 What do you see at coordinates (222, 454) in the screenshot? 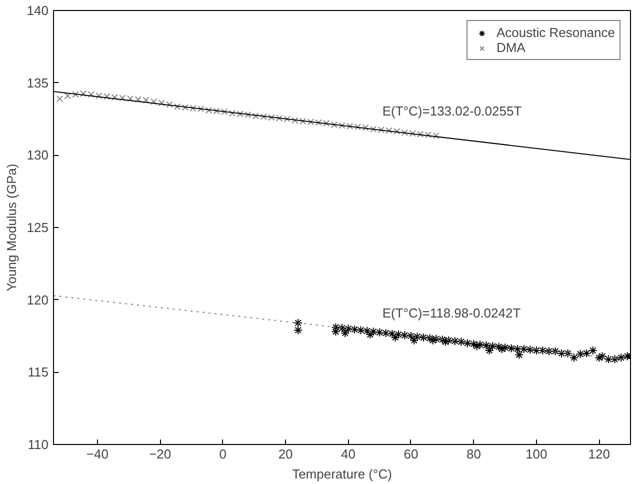
I see `x-tick-label: 0` at bounding box center [222, 454].